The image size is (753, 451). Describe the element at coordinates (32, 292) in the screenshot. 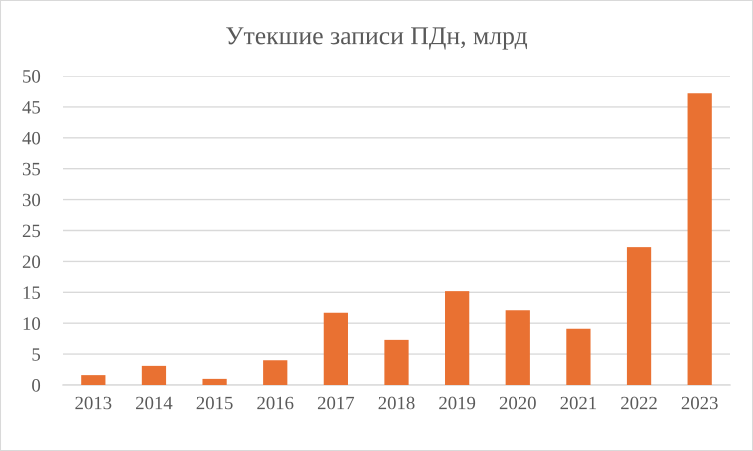

I see `y-tick-label: 15` at that location.